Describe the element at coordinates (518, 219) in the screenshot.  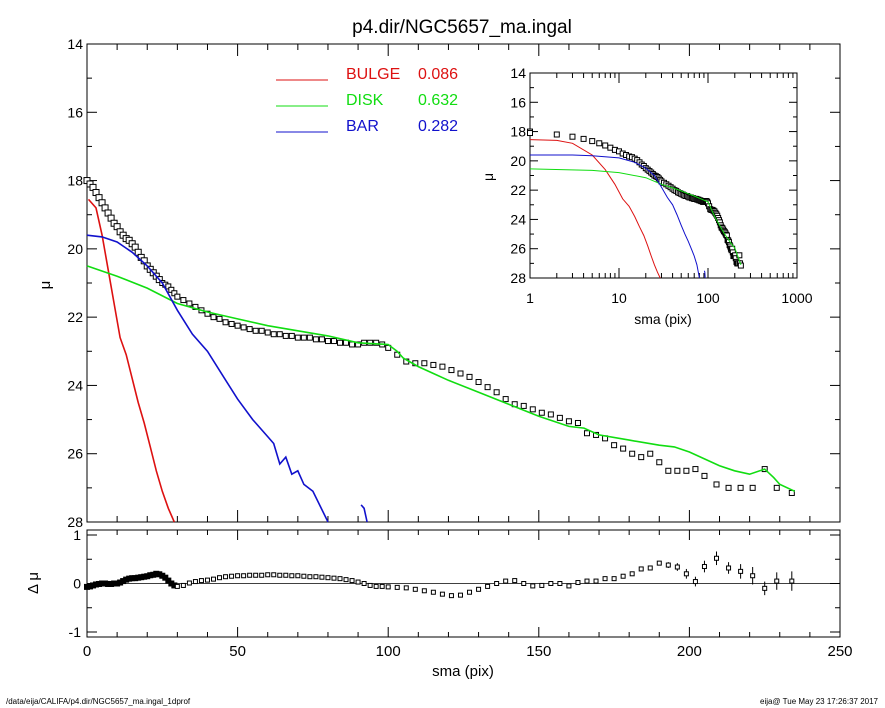
I see `inset-y-tick-label: 24` at that location.